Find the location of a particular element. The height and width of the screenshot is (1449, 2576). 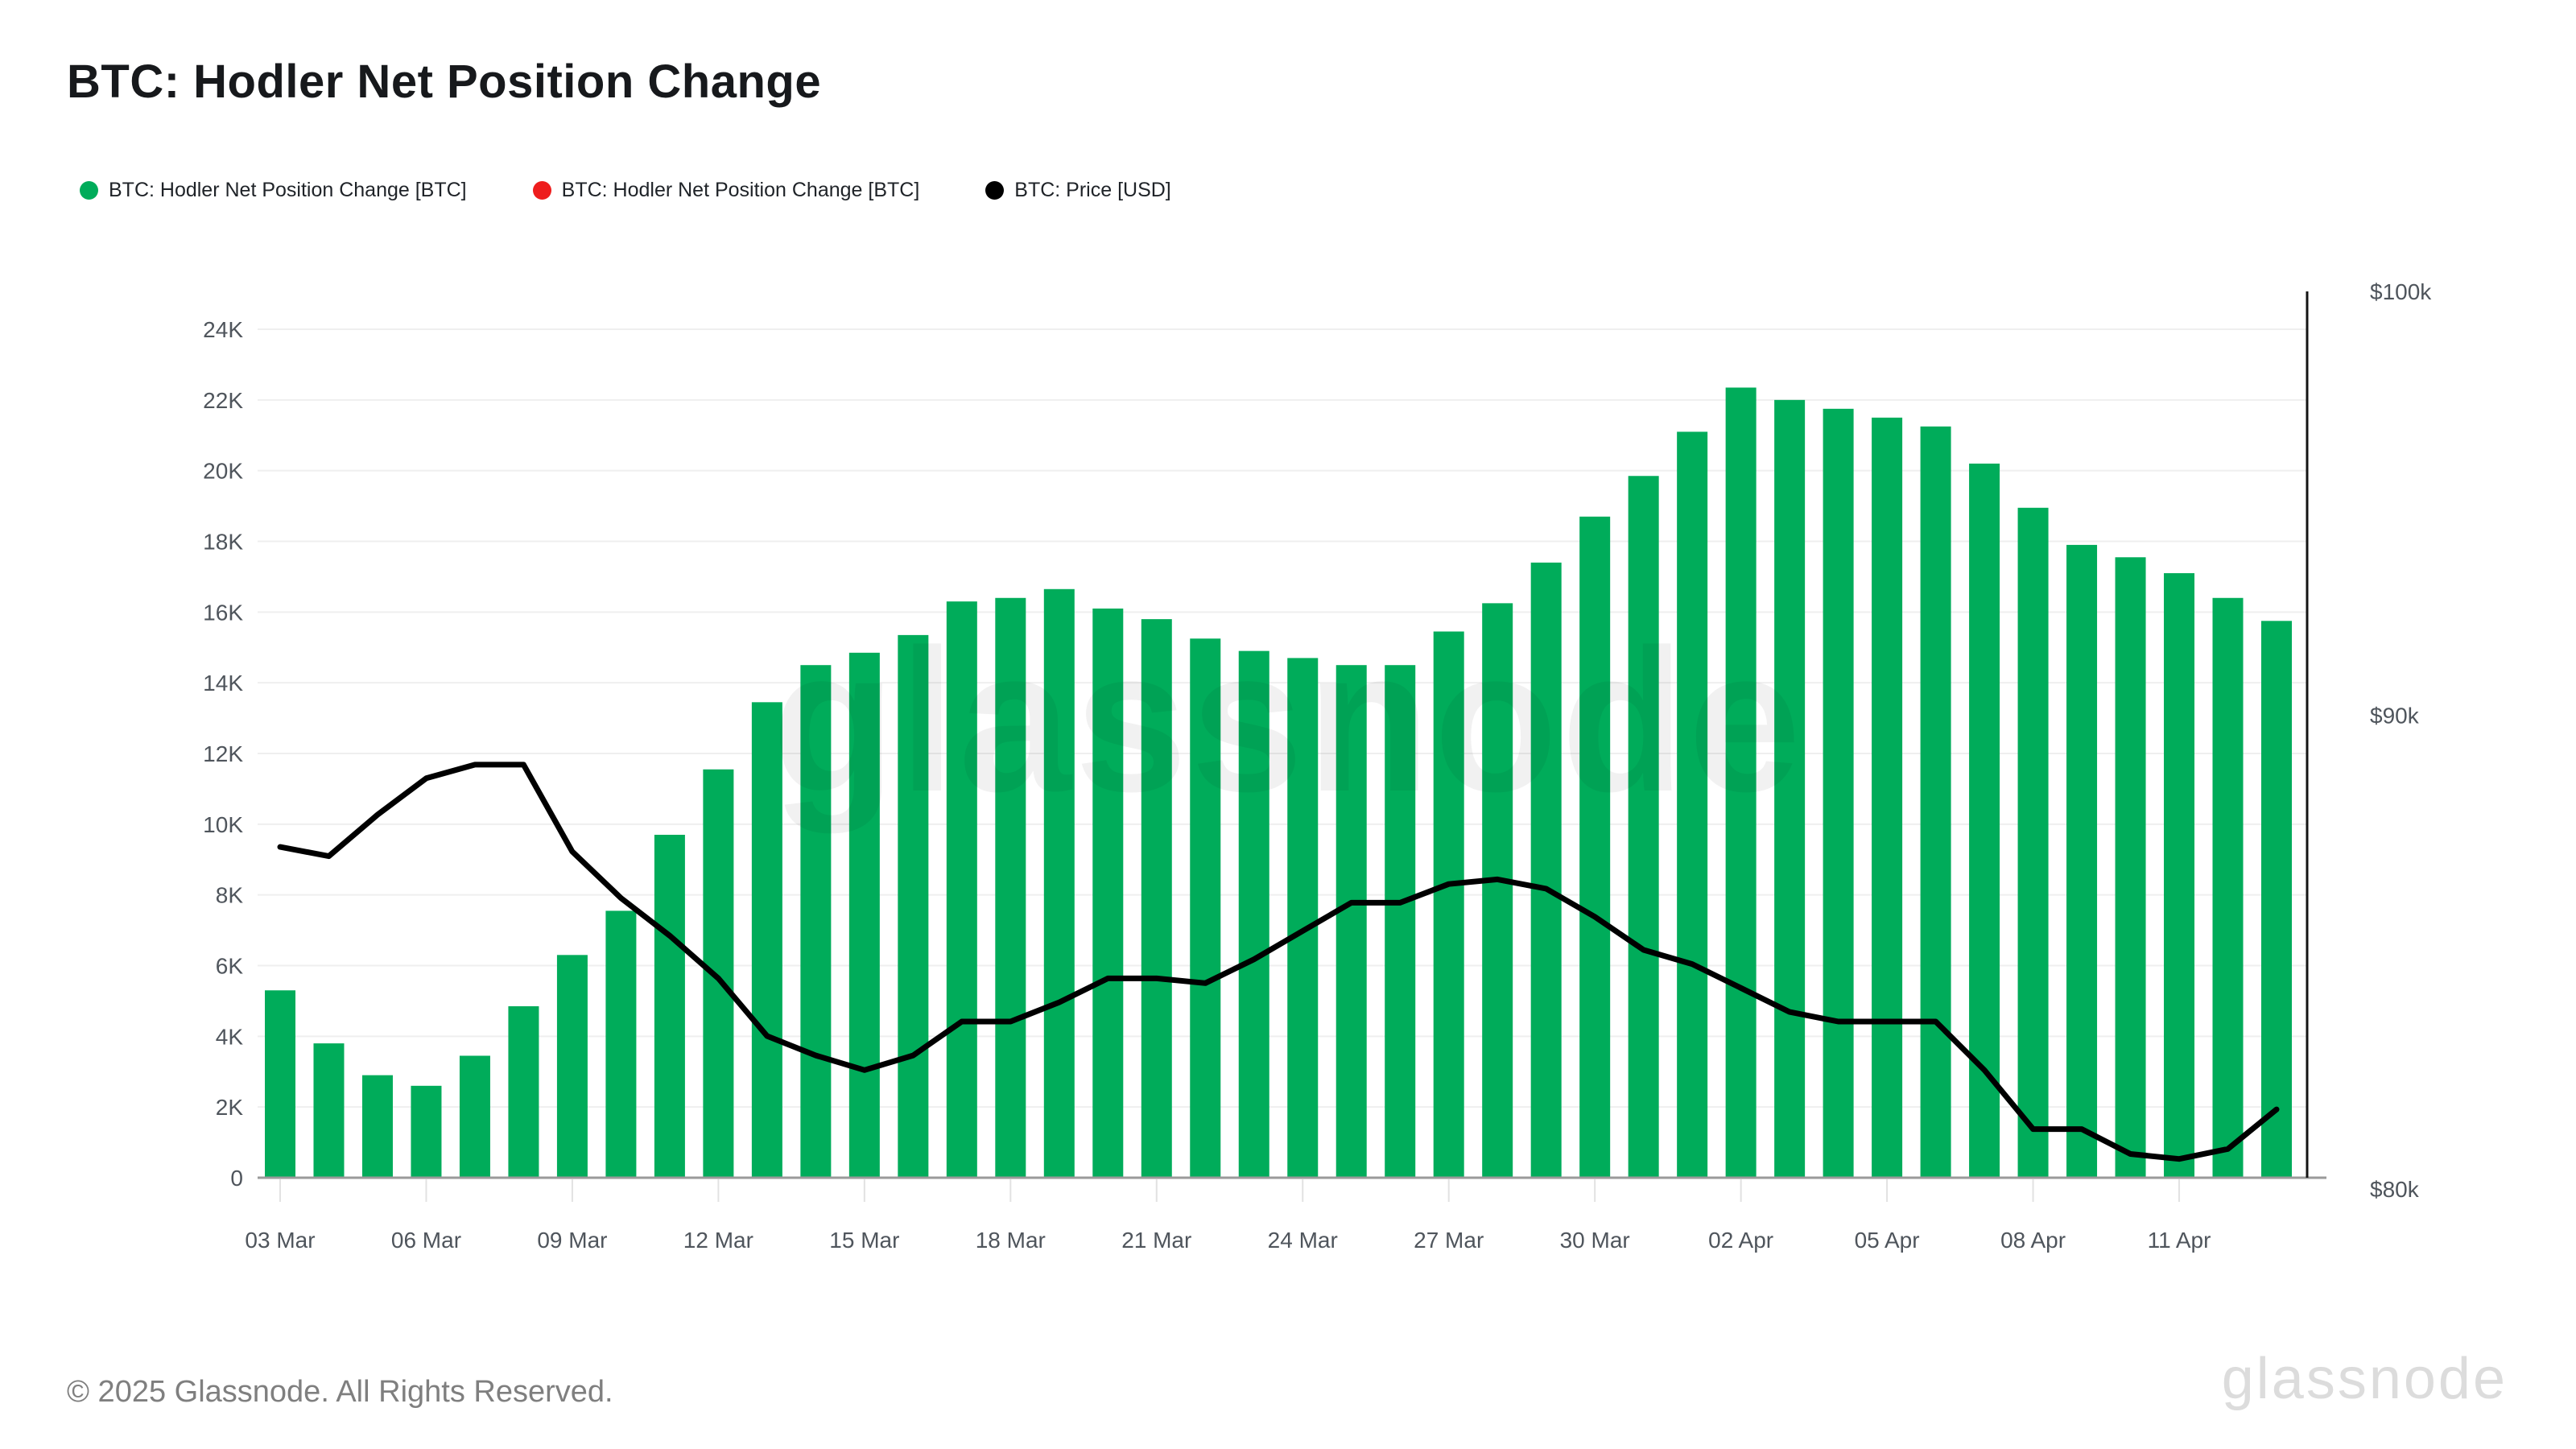

legend-item-hodler-green: BTC: Hodler Net Position Change [BTC] is located at coordinates (273, 190).